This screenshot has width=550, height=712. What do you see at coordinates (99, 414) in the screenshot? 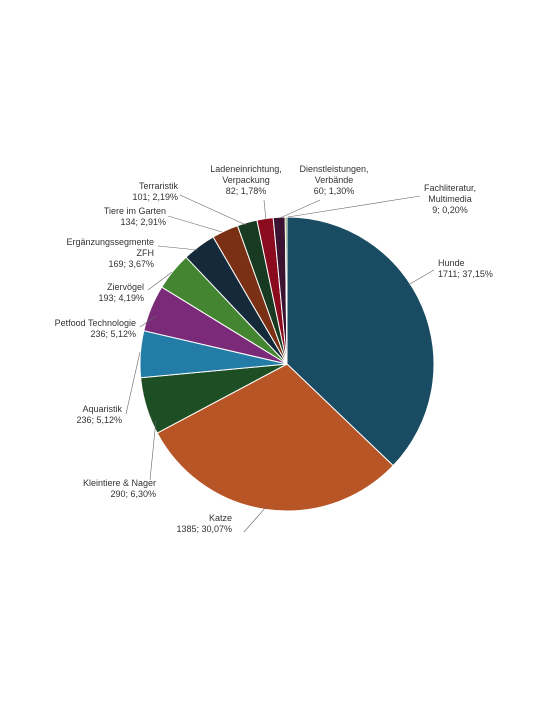
I see `slice-label-4: Aquaristik 236; 5,12%` at bounding box center [99, 414].